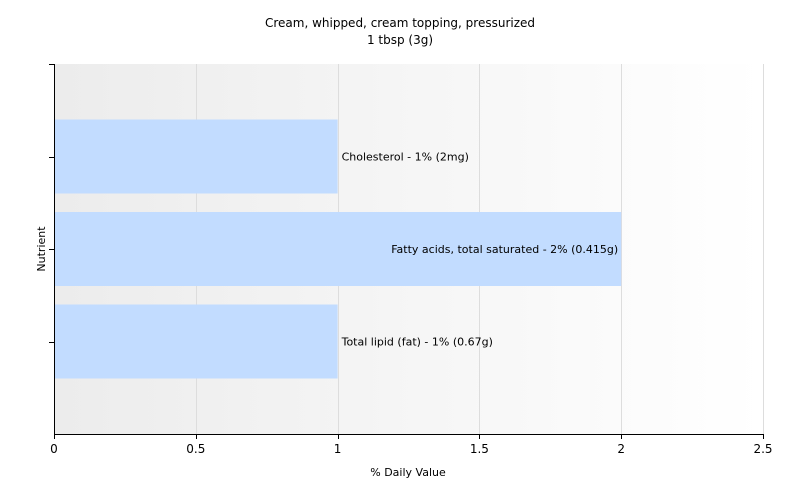  What do you see at coordinates (408, 472) in the screenshot?
I see `x-axis-label: % Daily Value` at bounding box center [408, 472].